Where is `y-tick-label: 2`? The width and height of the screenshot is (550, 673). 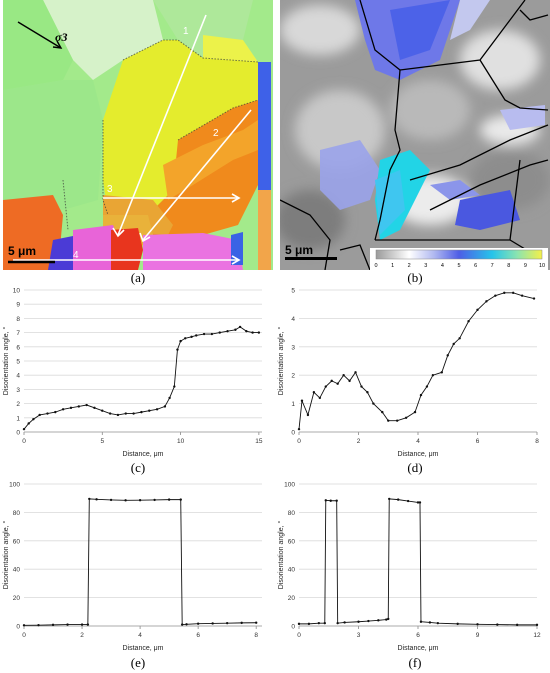
y-tick-label: 2 is located at coordinates (18, 404).